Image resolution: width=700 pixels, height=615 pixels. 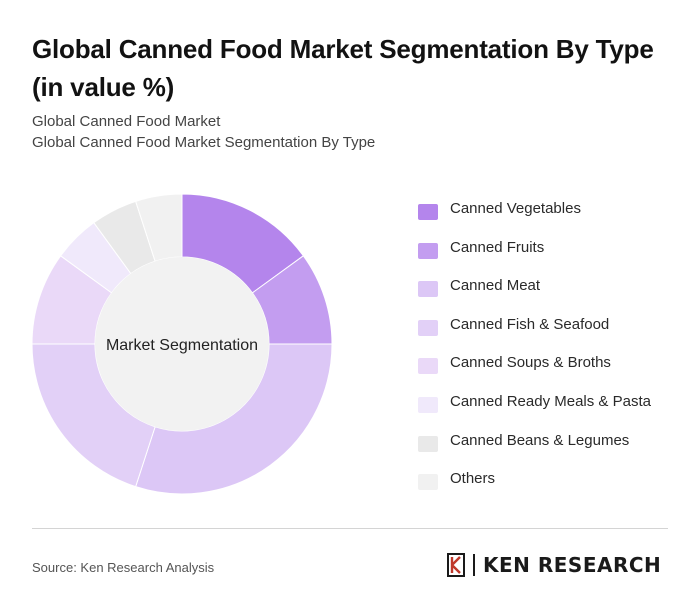 What do you see at coordinates (456, 565) in the screenshot?
I see `ken-research-logo-icon` at bounding box center [456, 565].